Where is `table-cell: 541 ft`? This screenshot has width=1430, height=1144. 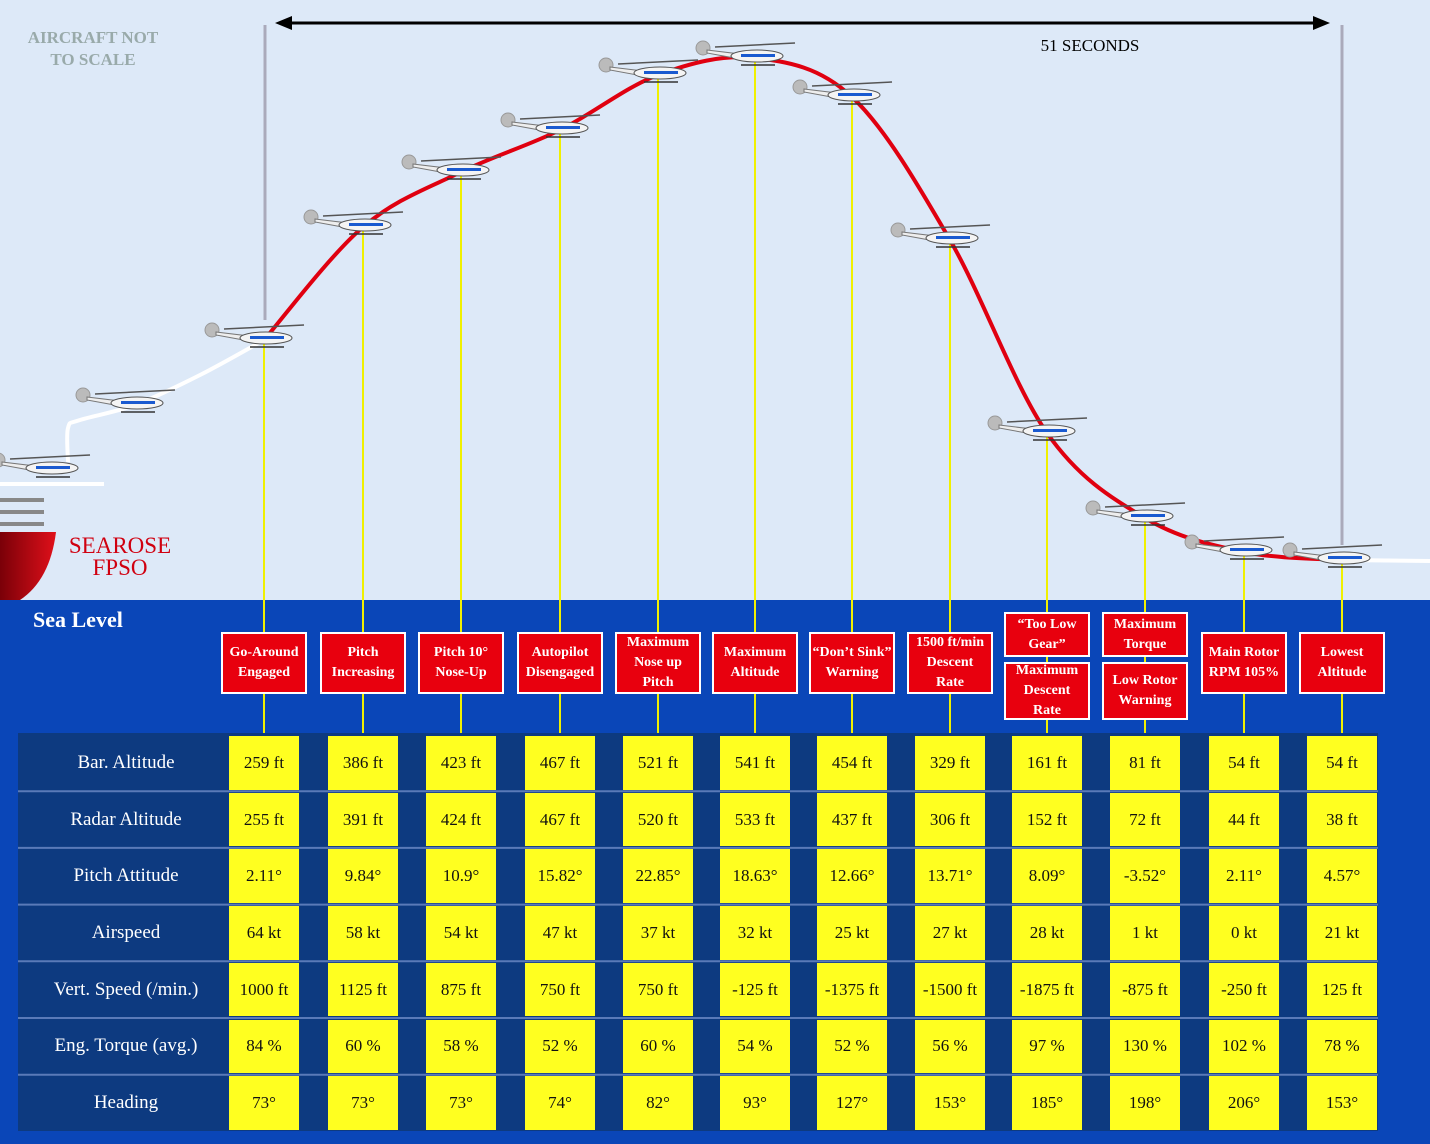
table-cell: 541 ft is located at coordinates (755, 763).